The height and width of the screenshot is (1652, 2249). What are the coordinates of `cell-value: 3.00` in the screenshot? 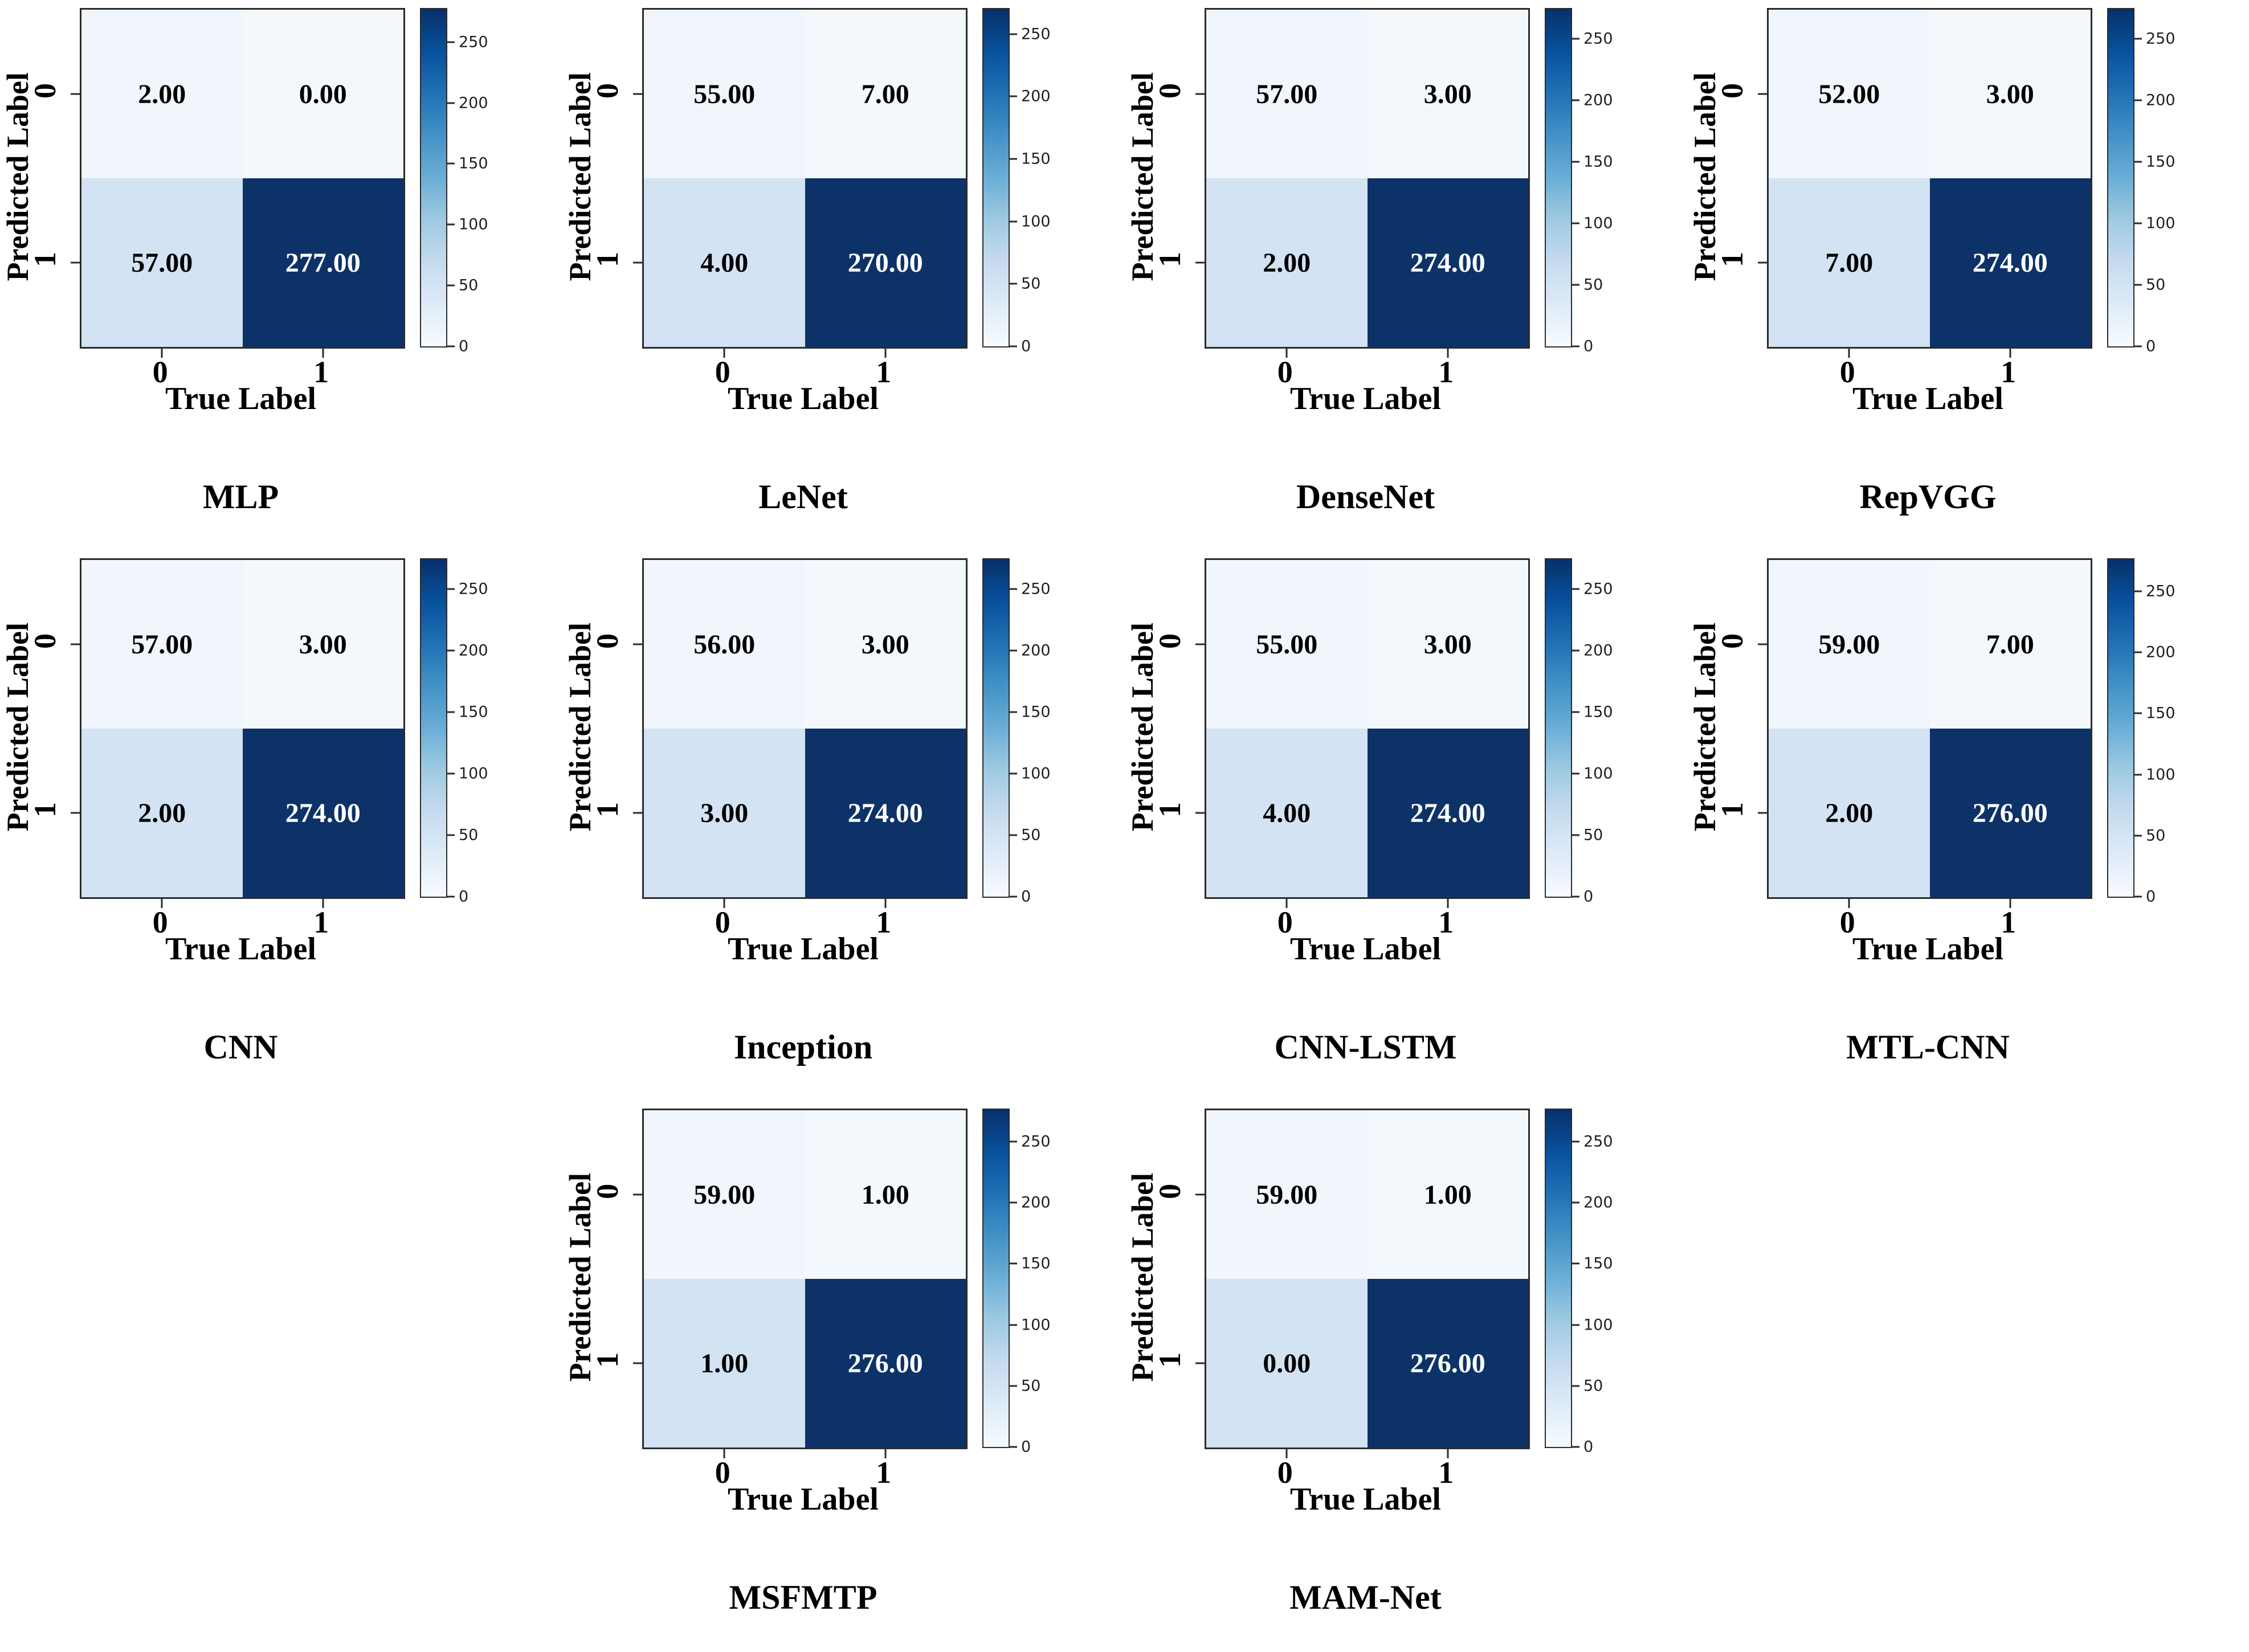 It's located at (1447, 644).